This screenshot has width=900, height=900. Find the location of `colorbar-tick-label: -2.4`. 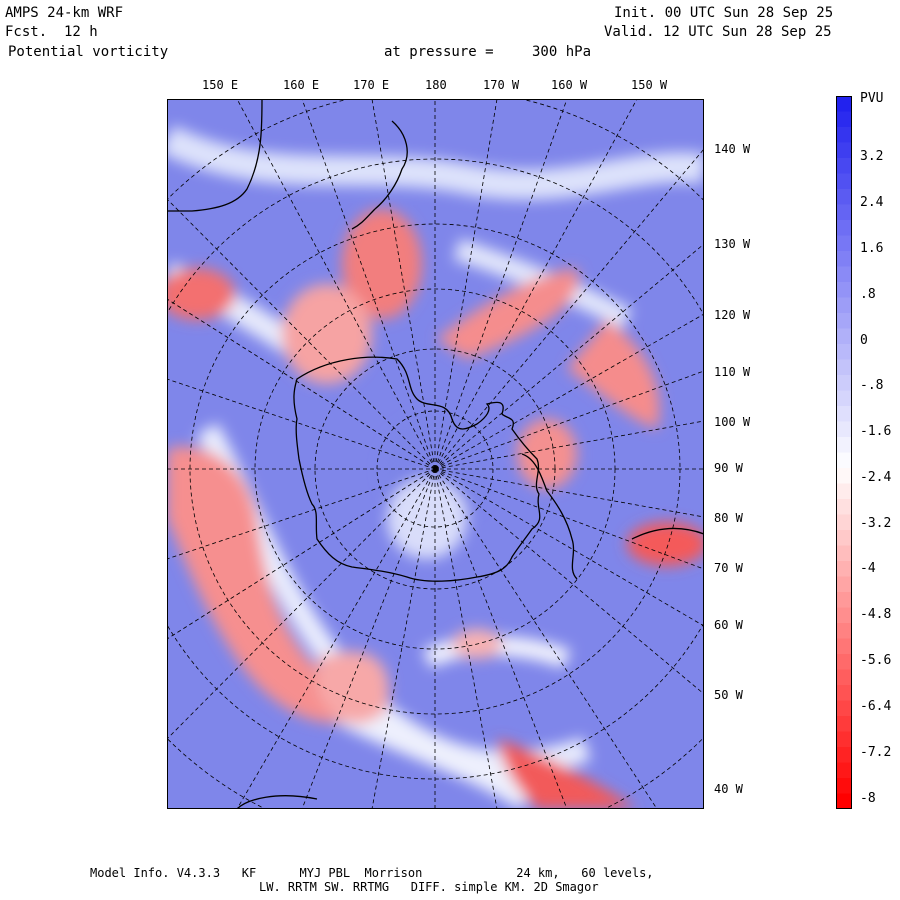

colorbar-tick-label: -2.4 is located at coordinates (876, 477).